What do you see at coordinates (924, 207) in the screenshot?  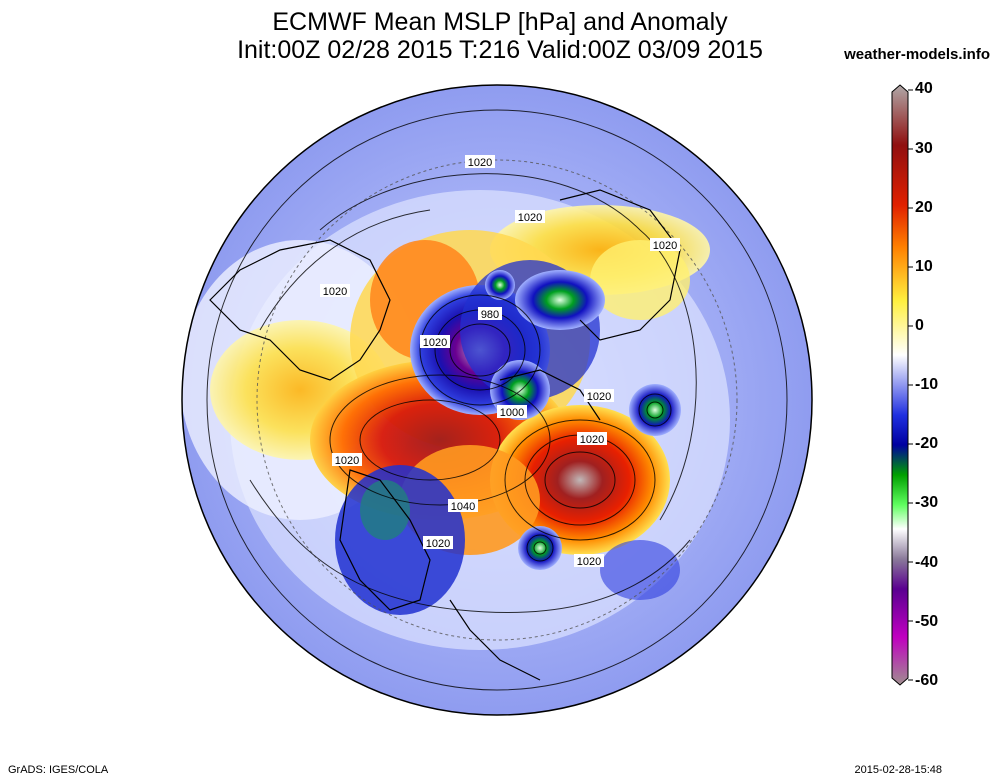 I see `colorbar-tick-label: 20` at bounding box center [924, 207].